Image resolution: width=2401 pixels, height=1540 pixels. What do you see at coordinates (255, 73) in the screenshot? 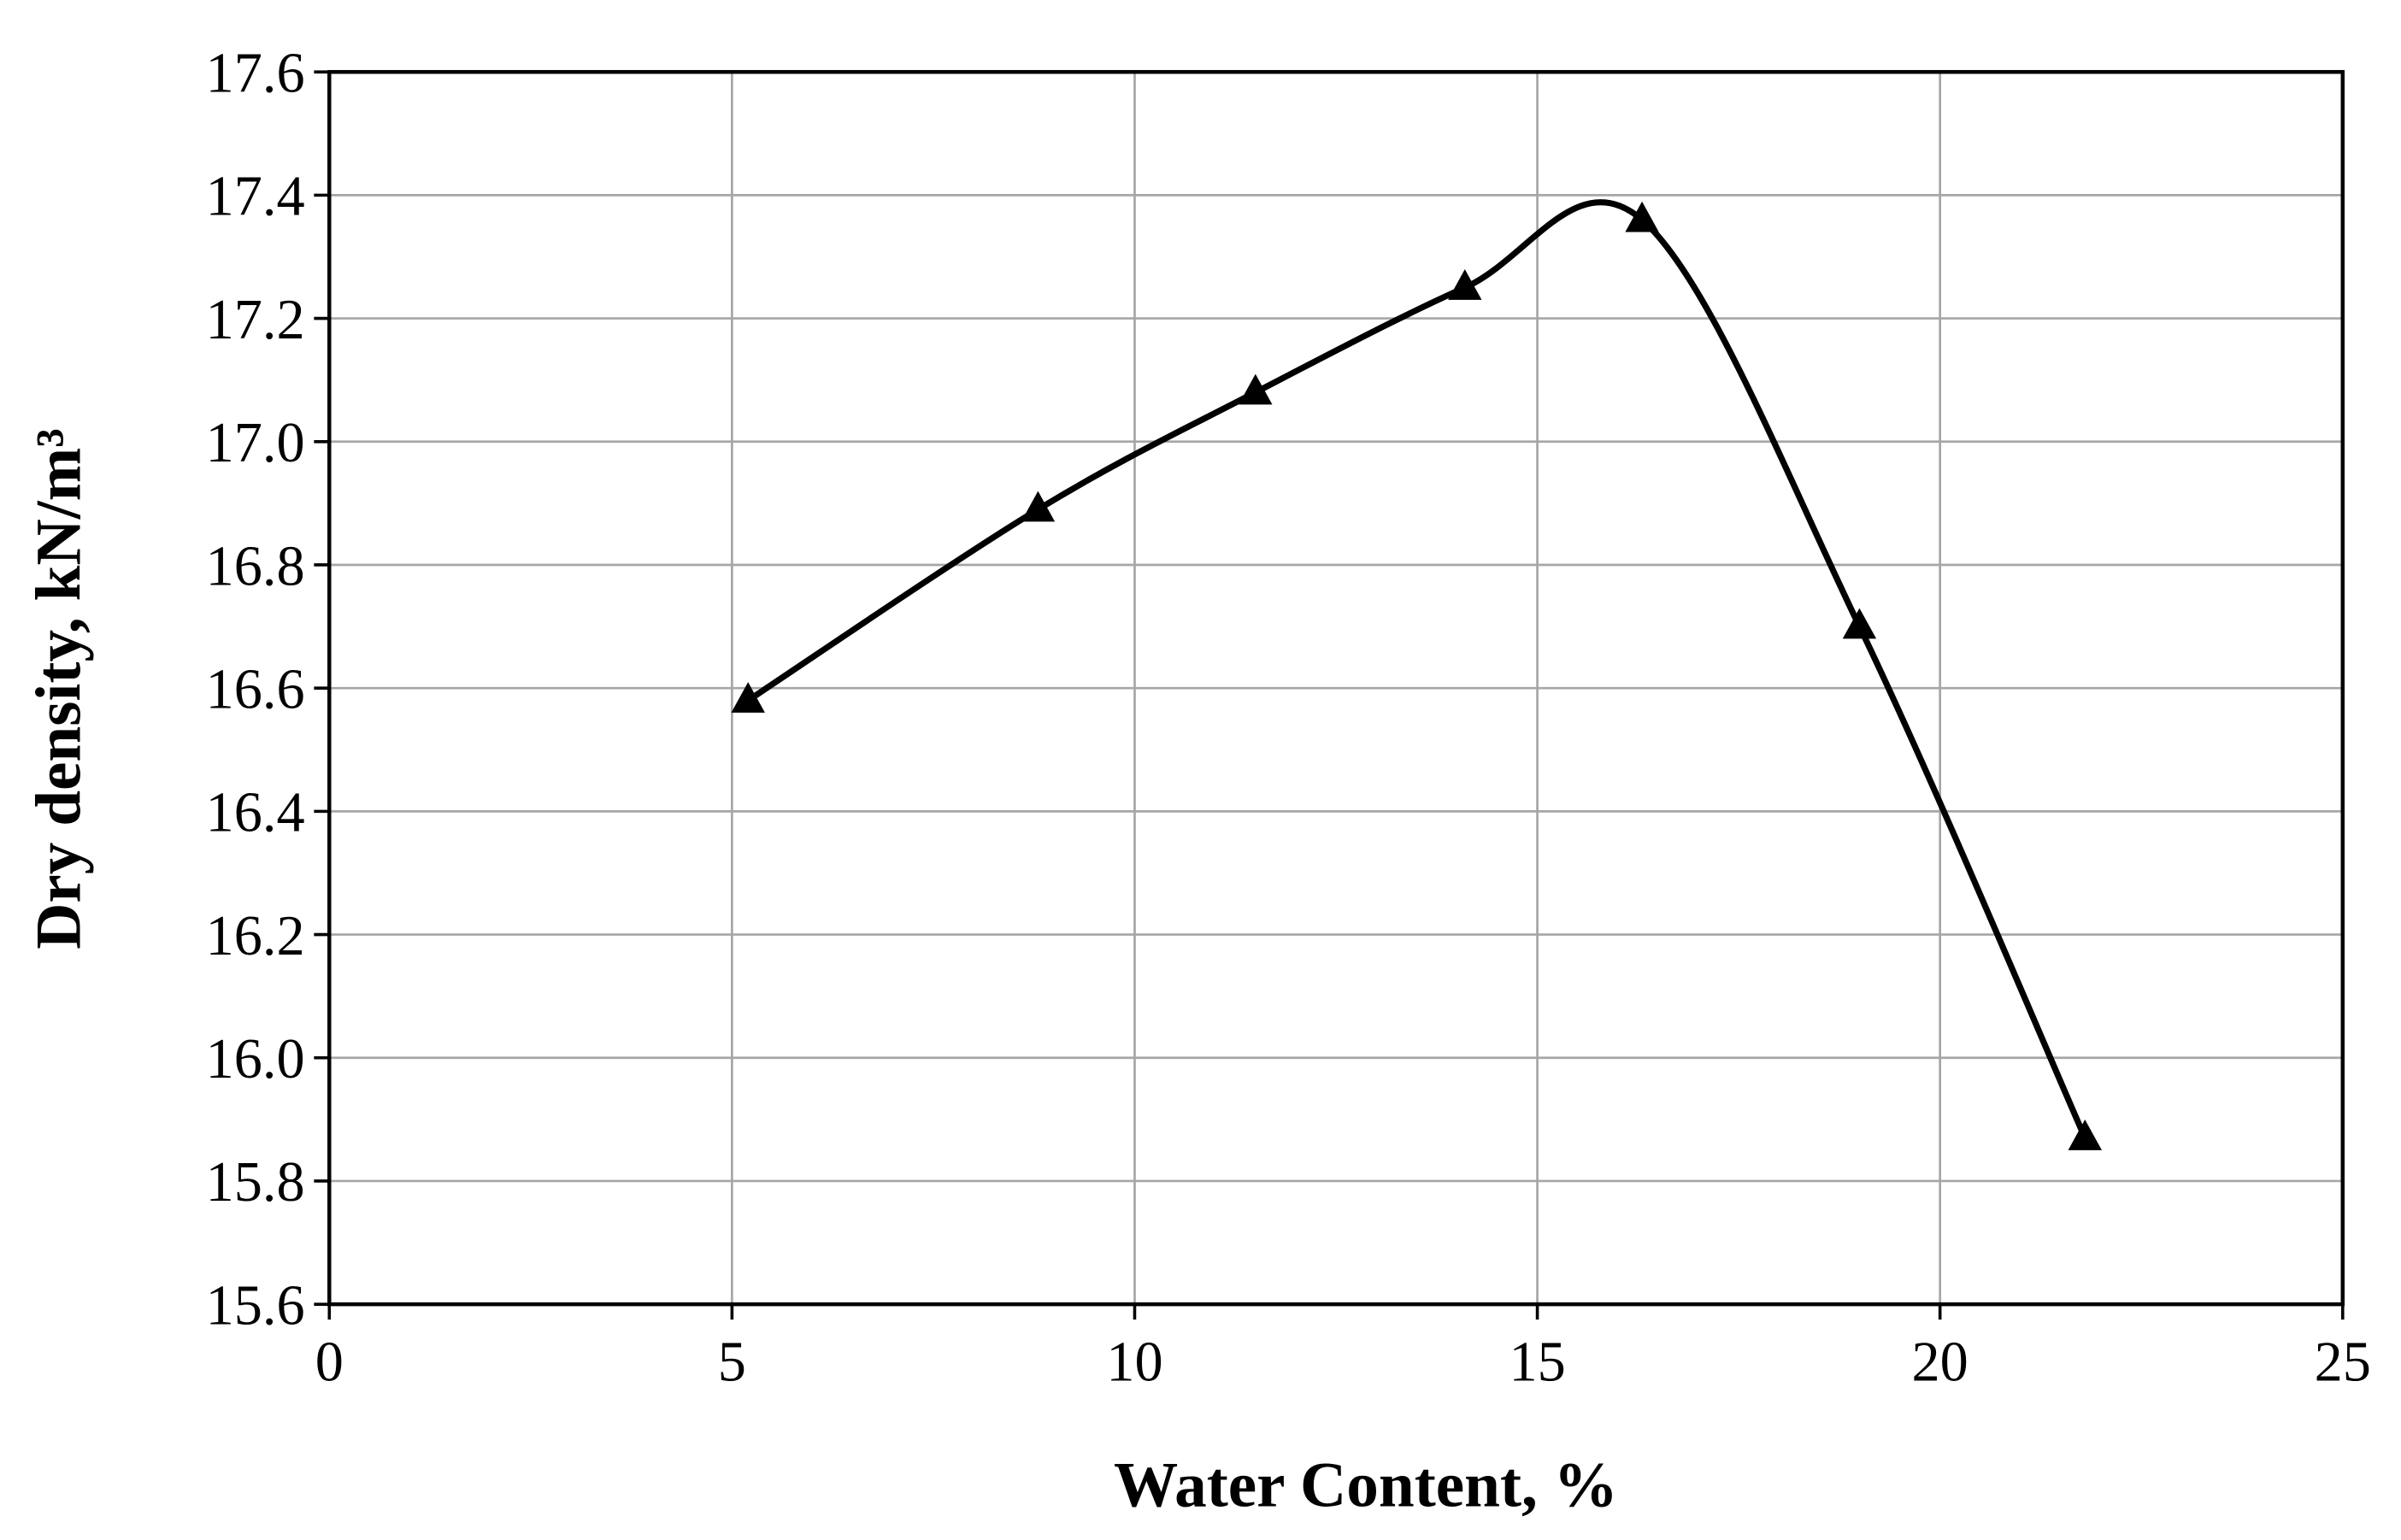
I see `y-tick-label: 17.6` at bounding box center [255, 73].